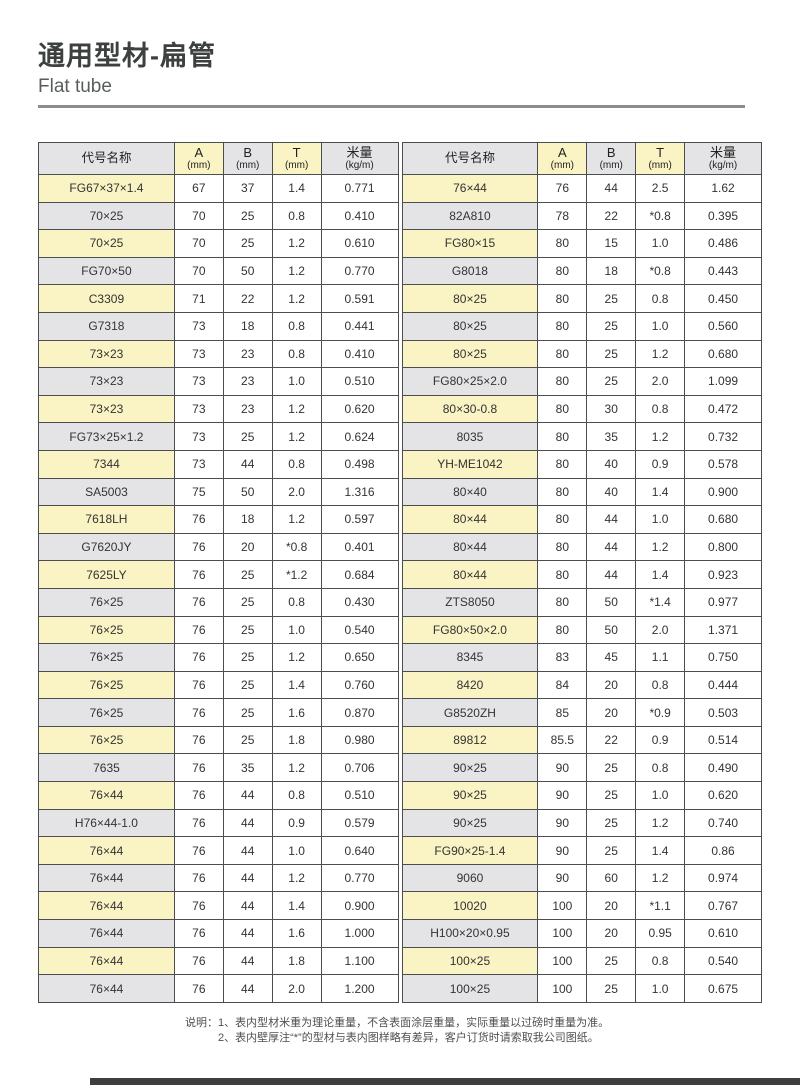 The height and width of the screenshot is (1085, 800). What do you see at coordinates (723, 188) in the screenshot?
I see `w-value-cell: 1.62` at bounding box center [723, 188].